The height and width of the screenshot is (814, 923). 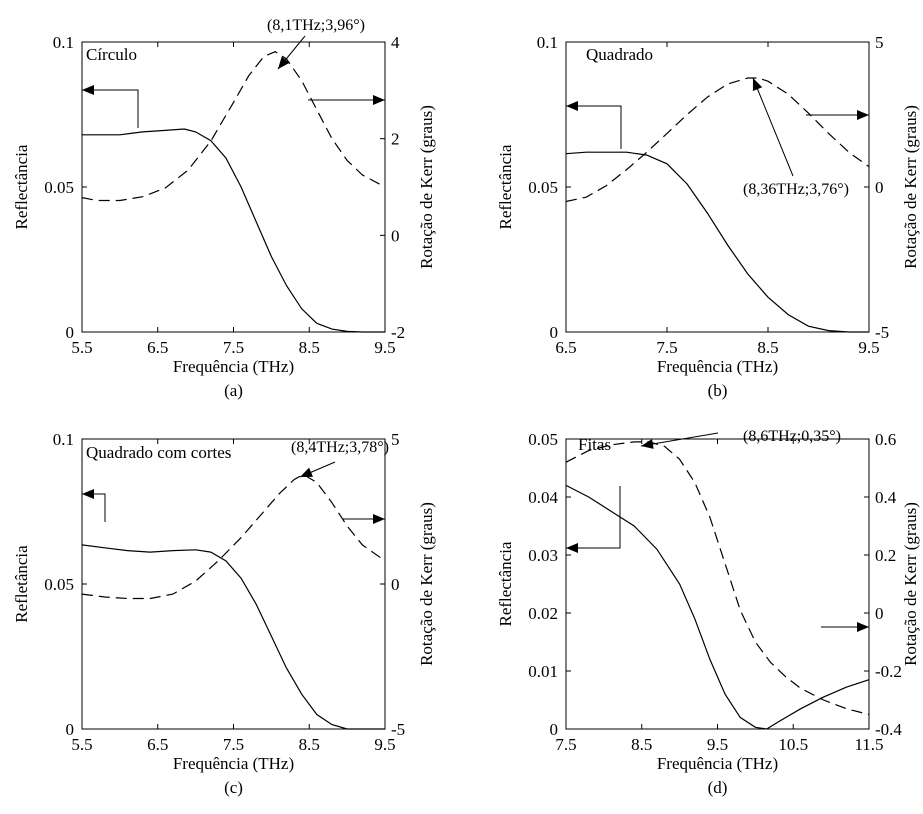 What do you see at coordinates (316, 25) in the screenshot?
I see `peak-annotation: (8,1THz;3,96°)` at bounding box center [316, 25].